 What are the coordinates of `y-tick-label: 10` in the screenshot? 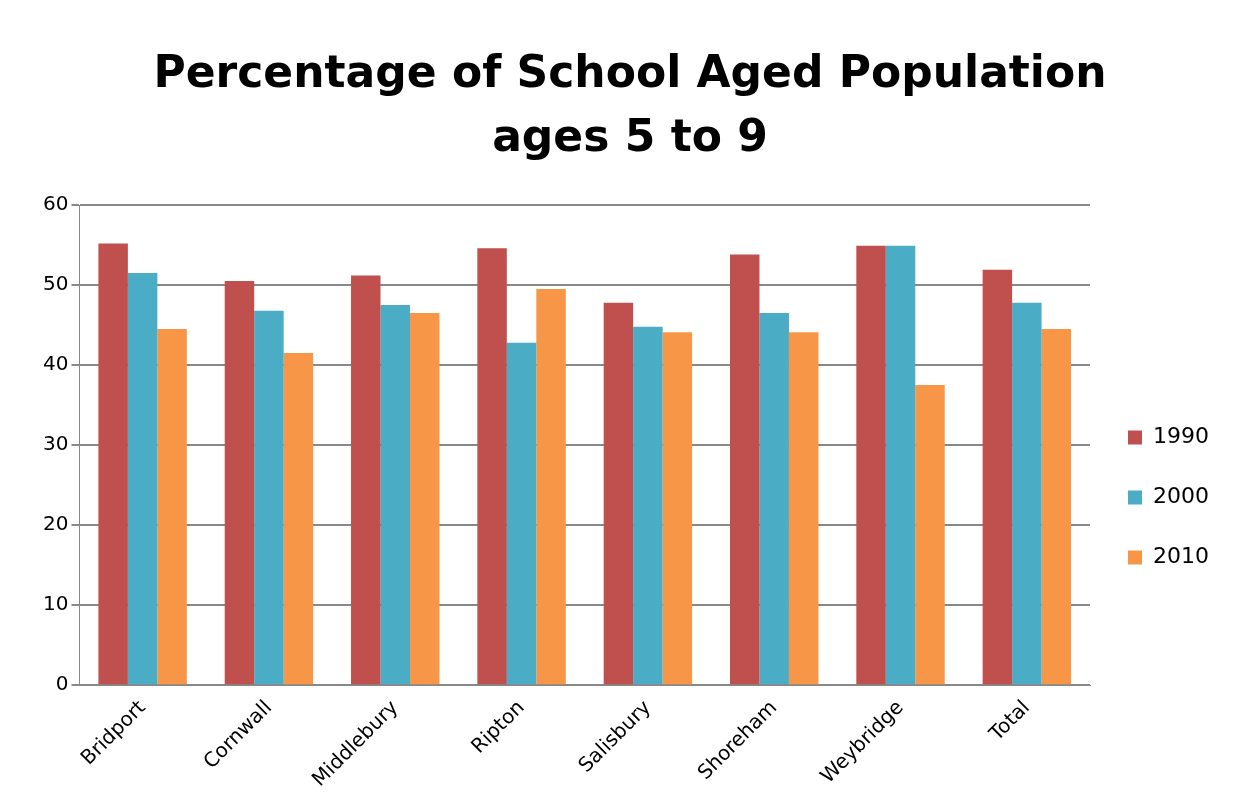 It's located at (56, 603).